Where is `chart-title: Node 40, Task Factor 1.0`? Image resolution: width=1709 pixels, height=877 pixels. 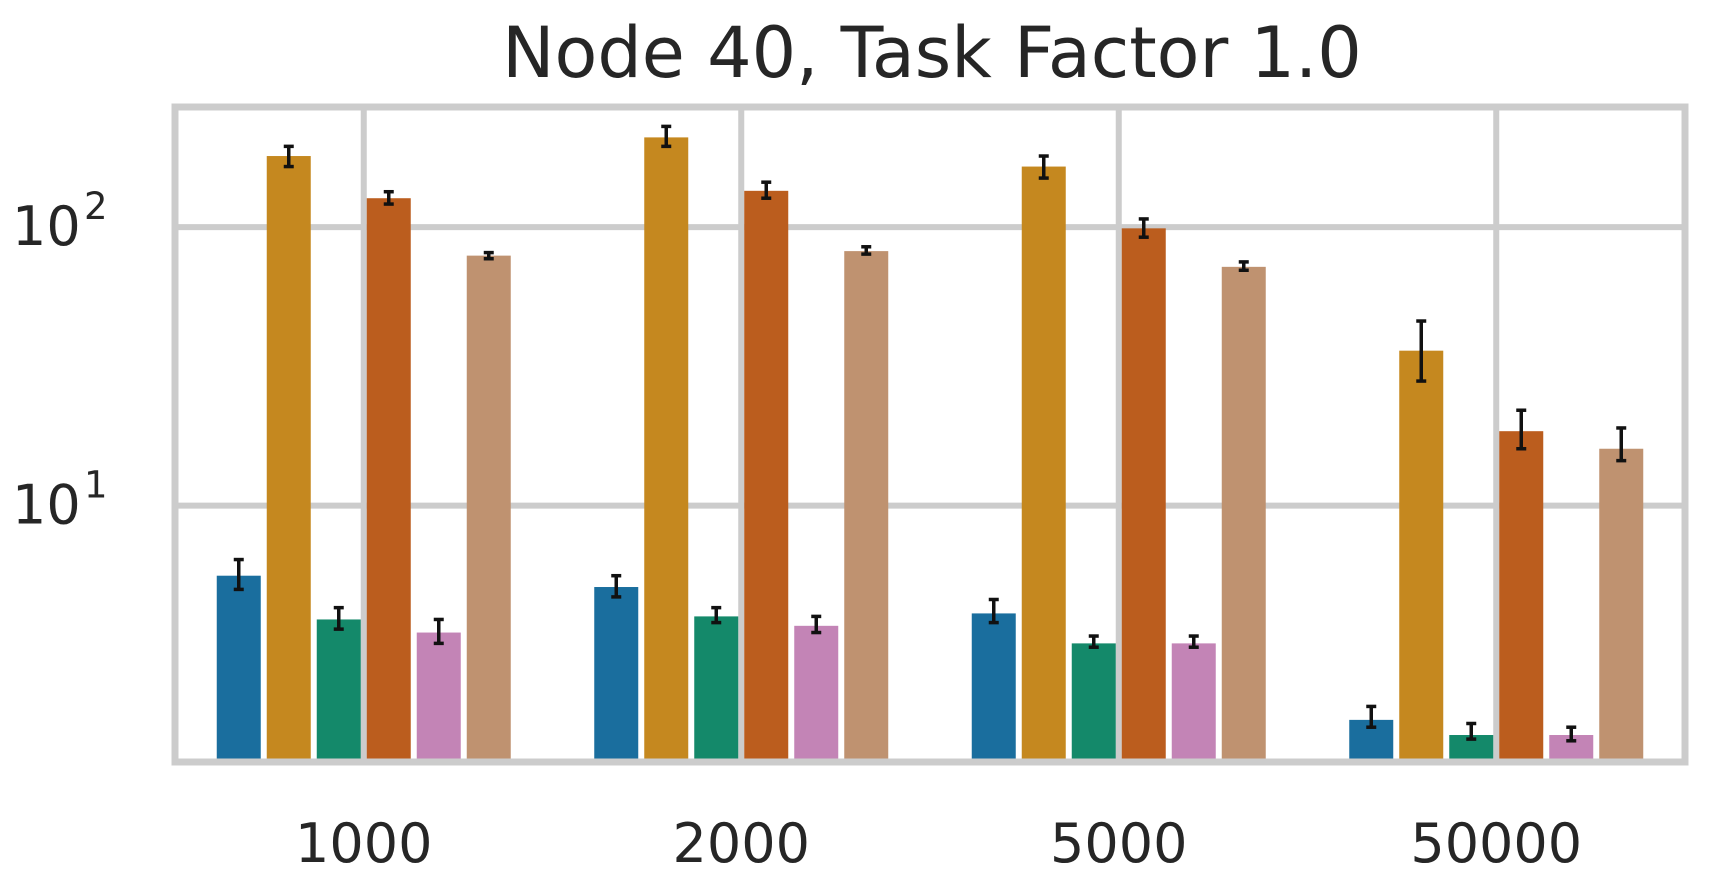 chart-title: Node 40, Task Factor 1.0 is located at coordinates (932, 53).